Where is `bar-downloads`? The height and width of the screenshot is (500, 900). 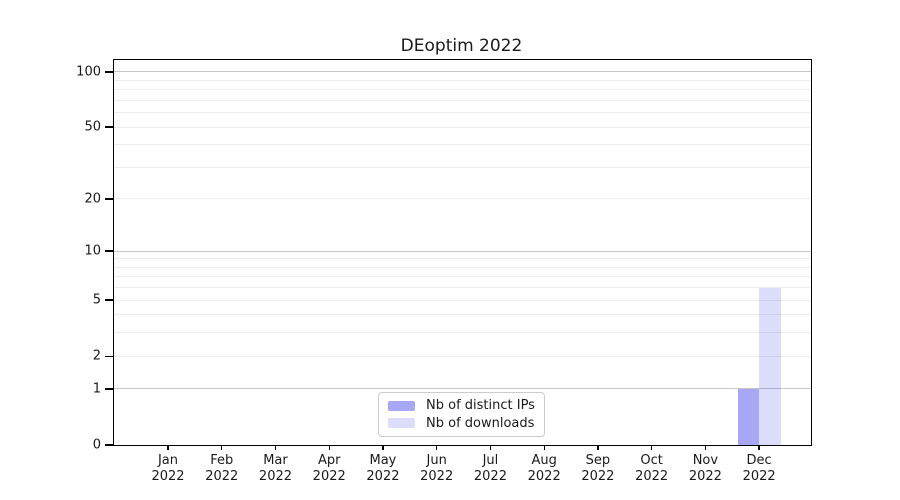 bar-downloads is located at coordinates (770, 366).